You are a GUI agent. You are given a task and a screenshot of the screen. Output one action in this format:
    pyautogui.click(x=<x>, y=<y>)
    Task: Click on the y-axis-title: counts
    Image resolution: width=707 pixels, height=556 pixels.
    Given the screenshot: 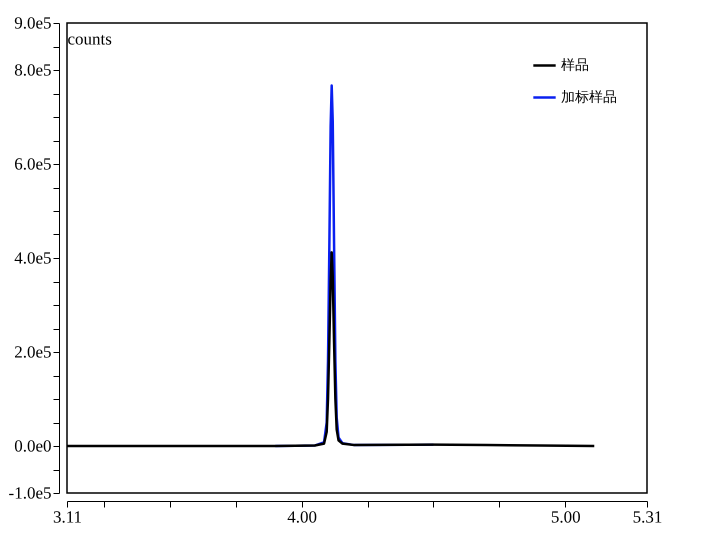 What is the action you would take?
    pyautogui.click(x=90, y=39)
    